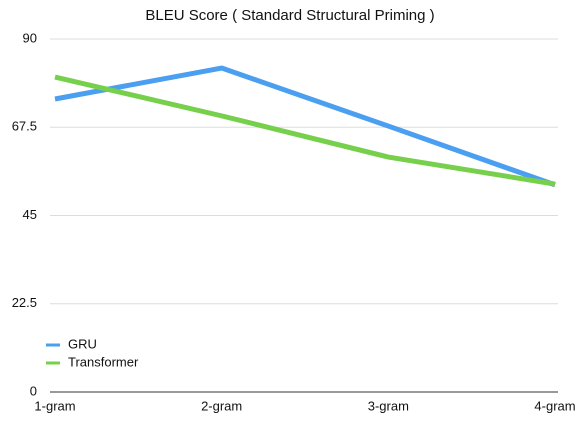  What do you see at coordinates (24, 126) in the screenshot?
I see `y-tick-label: 67.5` at bounding box center [24, 126].